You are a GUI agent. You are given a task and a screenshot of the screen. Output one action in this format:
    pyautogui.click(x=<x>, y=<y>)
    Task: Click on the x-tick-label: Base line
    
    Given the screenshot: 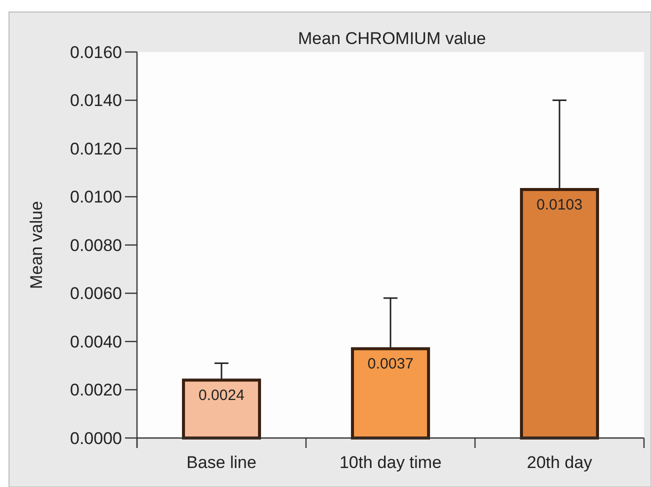 What is the action you would take?
    pyautogui.click(x=221, y=462)
    